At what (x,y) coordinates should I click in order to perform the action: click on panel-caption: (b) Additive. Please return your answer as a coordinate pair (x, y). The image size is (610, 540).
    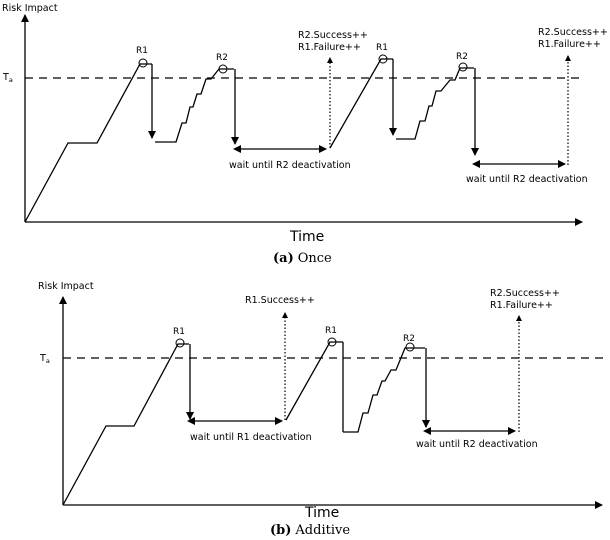
    Looking at the image, I should click on (310, 530).